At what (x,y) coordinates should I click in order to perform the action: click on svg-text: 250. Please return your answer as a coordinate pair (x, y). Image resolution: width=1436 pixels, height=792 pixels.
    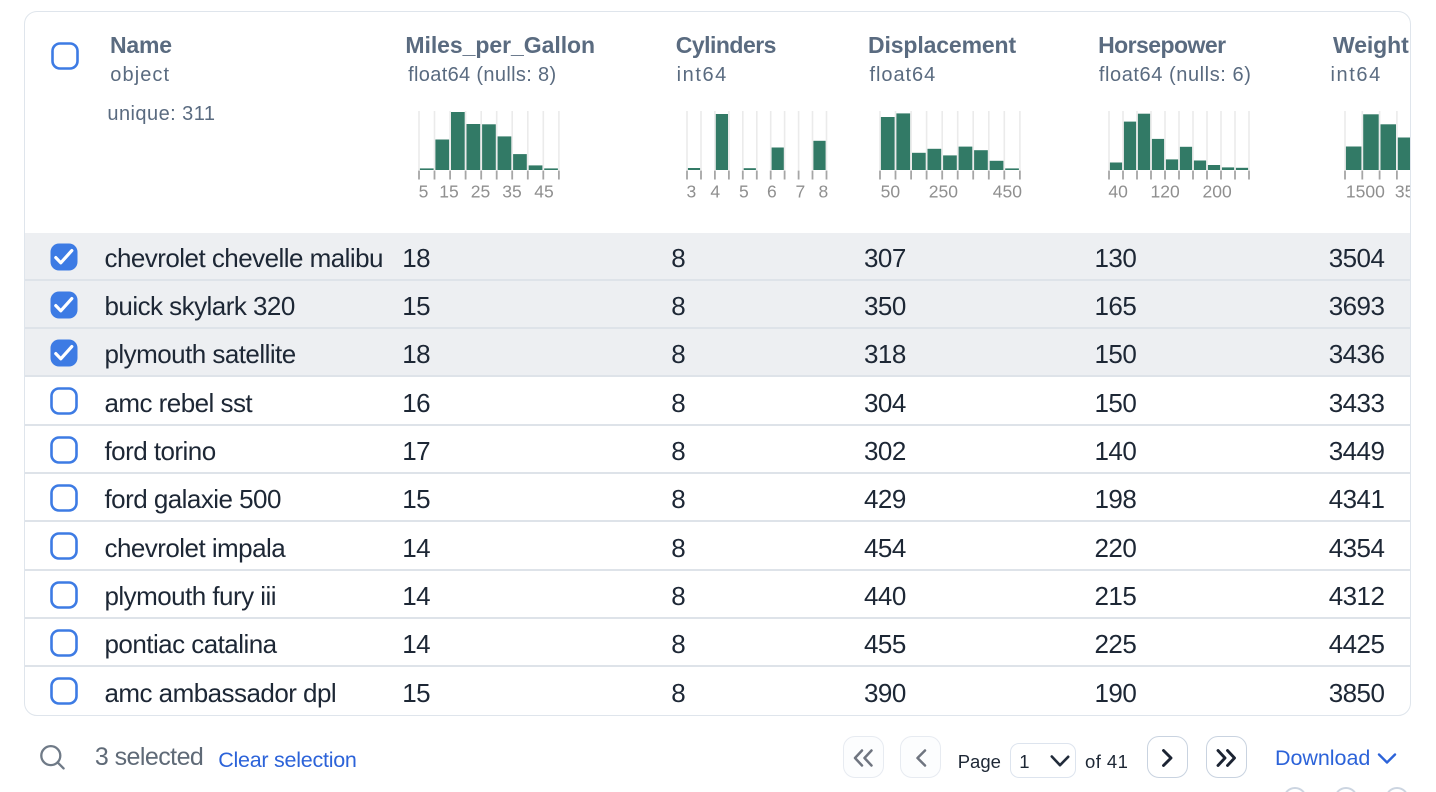
    Looking at the image, I should click on (943, 191).